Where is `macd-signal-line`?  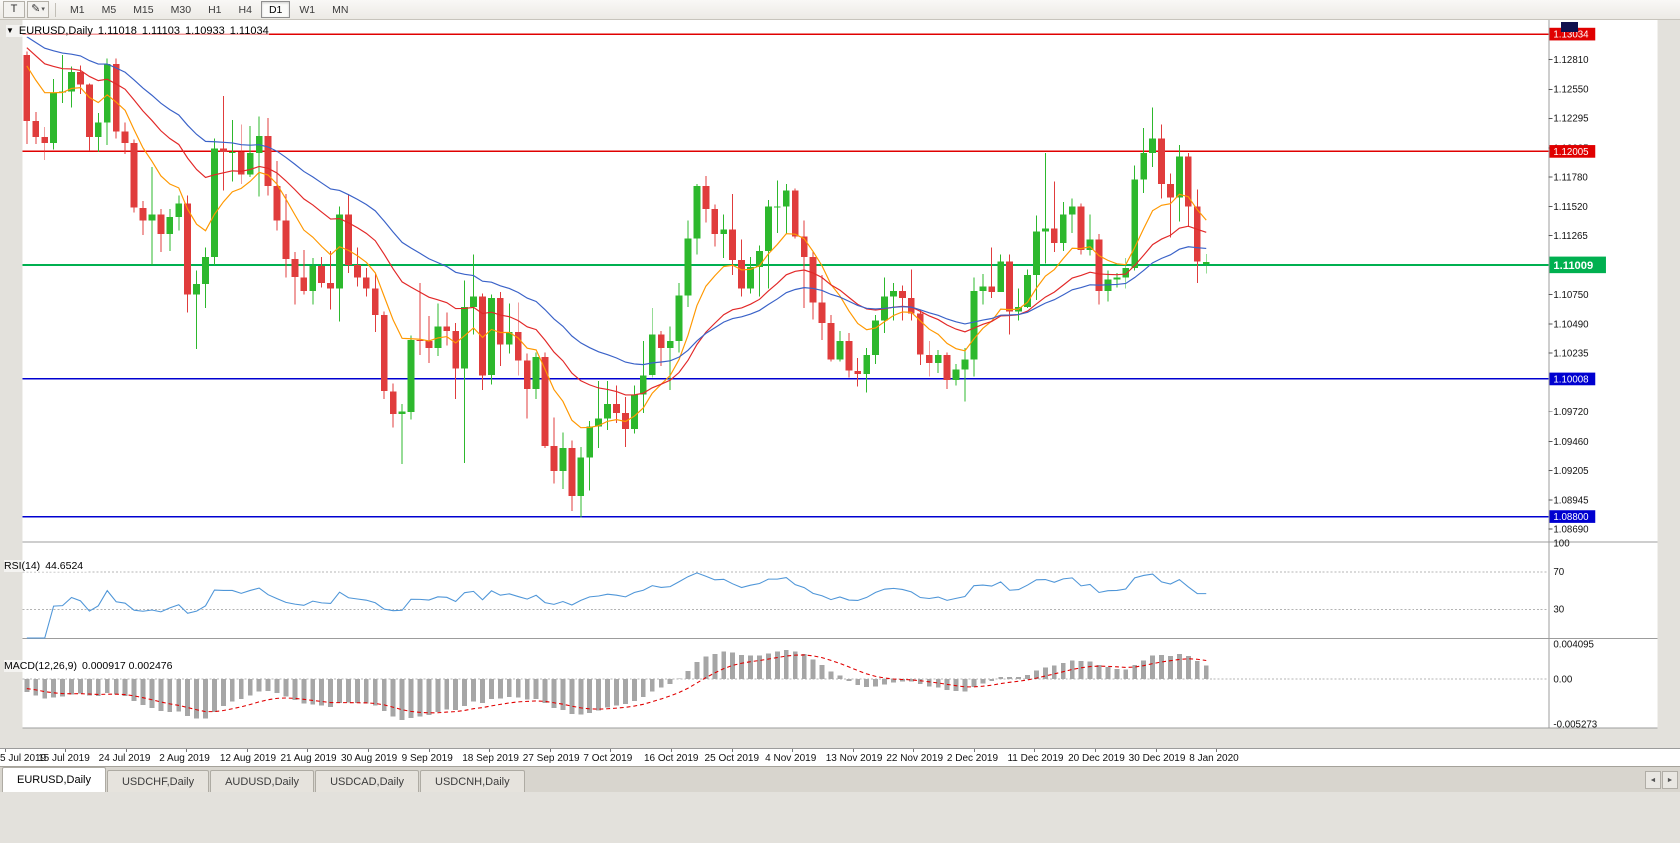 macd-signal-line is located at coordinates (616, 684).